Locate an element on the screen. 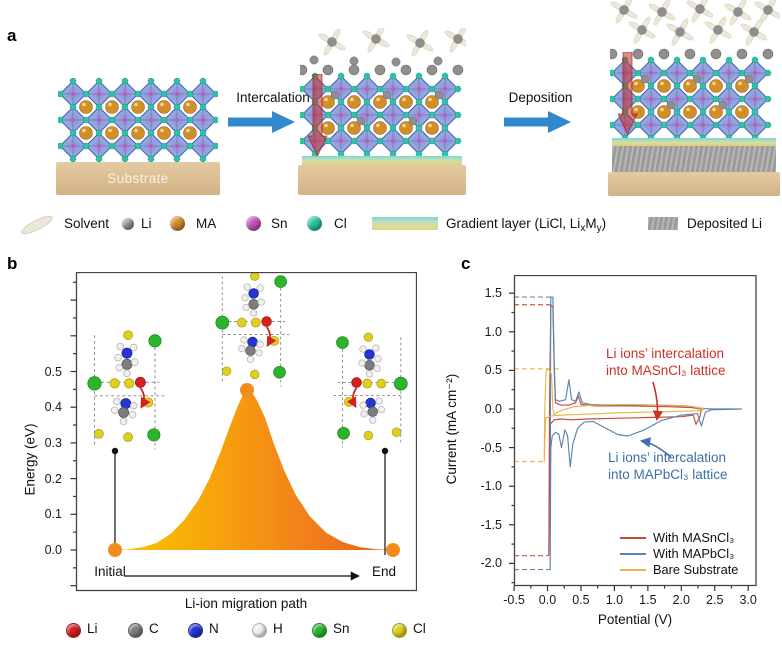  legend-li-label: Li is located at coordinates (146, 223).